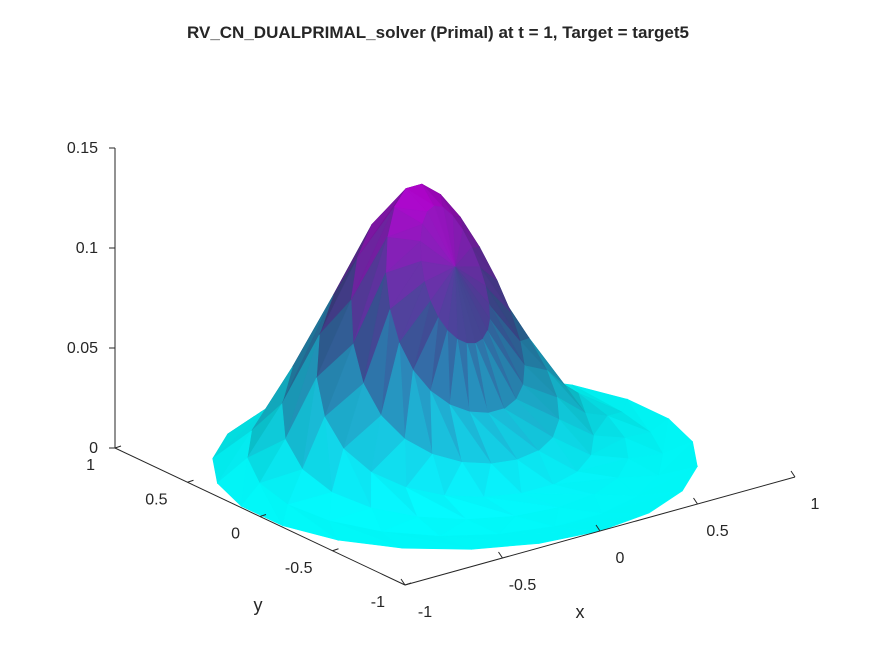  Describe the element at coordinates (156, 499) in the screenshot. I see `y-tick-label: 0.5` at that location.